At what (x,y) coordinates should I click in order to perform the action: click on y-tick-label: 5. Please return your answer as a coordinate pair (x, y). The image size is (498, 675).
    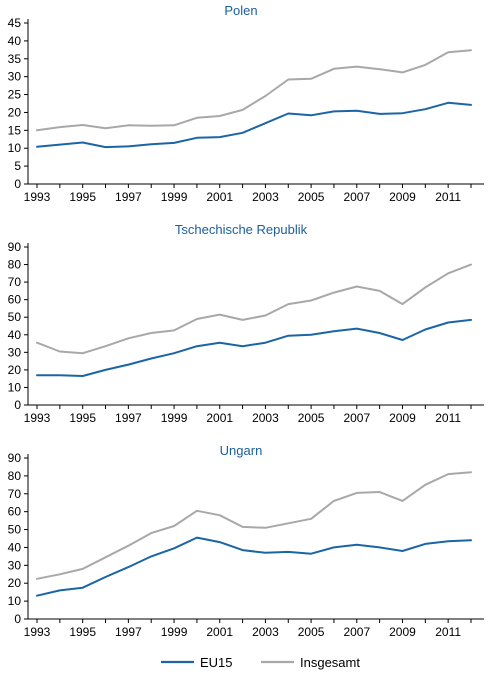
    Looking at the image, I should click on (17, 166).